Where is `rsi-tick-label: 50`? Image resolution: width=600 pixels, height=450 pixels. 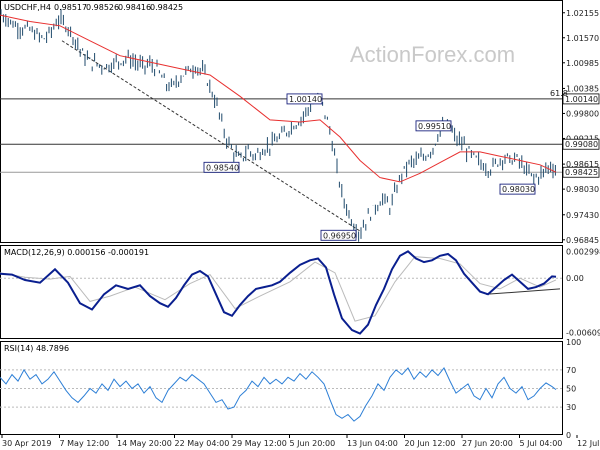
rsi-tick-label: 50 is located at coordinates (571, 389).